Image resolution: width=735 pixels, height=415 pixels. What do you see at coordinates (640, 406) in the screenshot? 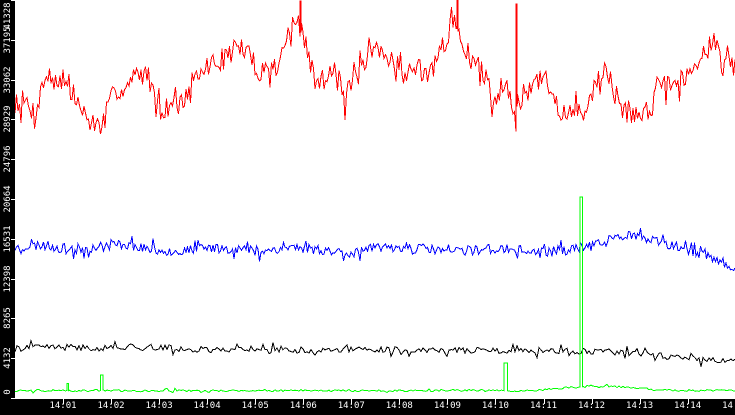
I see `x-axis-label: 14:13` at bounding box center [640, 406].